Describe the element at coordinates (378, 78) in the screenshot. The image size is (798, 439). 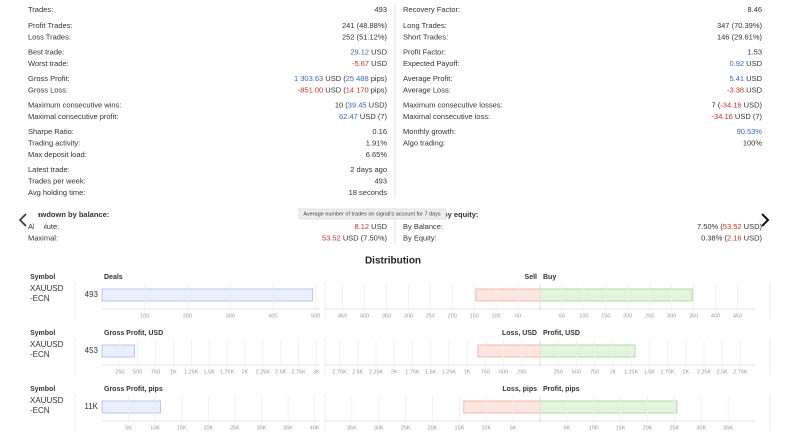
I see `value-part: pips)` at that location.